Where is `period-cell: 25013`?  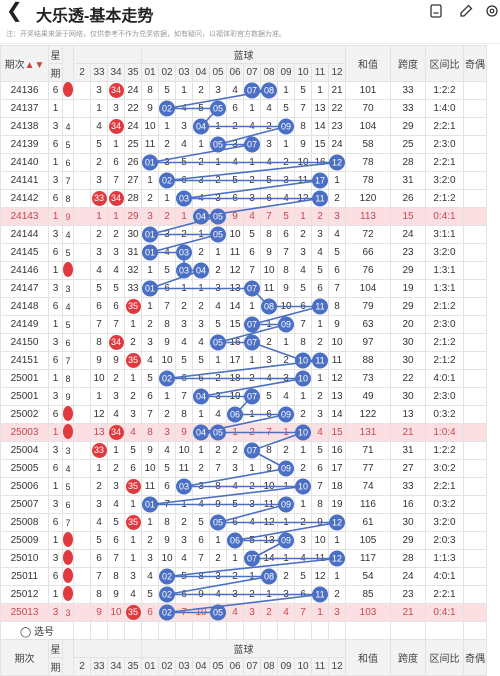
period-cell: 25013 is located at coordinates (24, 612).